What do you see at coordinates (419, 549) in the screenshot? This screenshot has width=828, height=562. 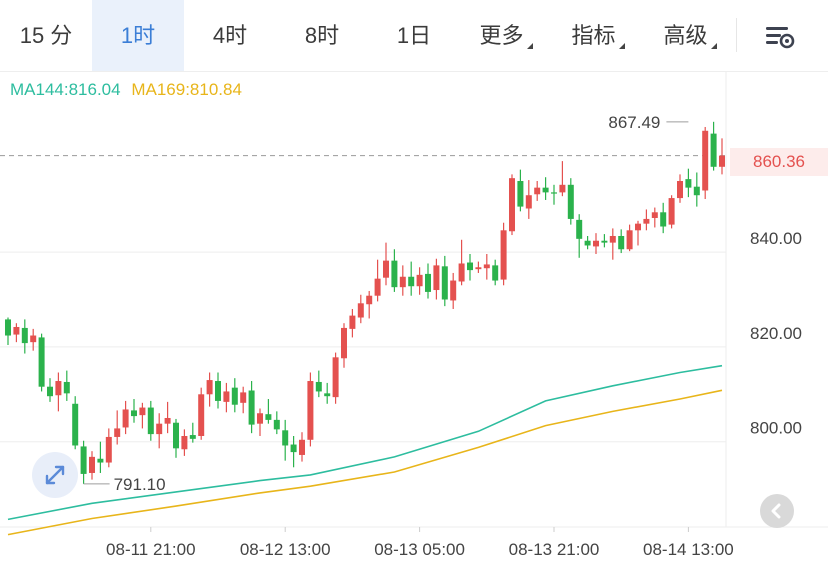 I see `x-tick-label: 08-13 05:00` at bounding box center [419, 549].